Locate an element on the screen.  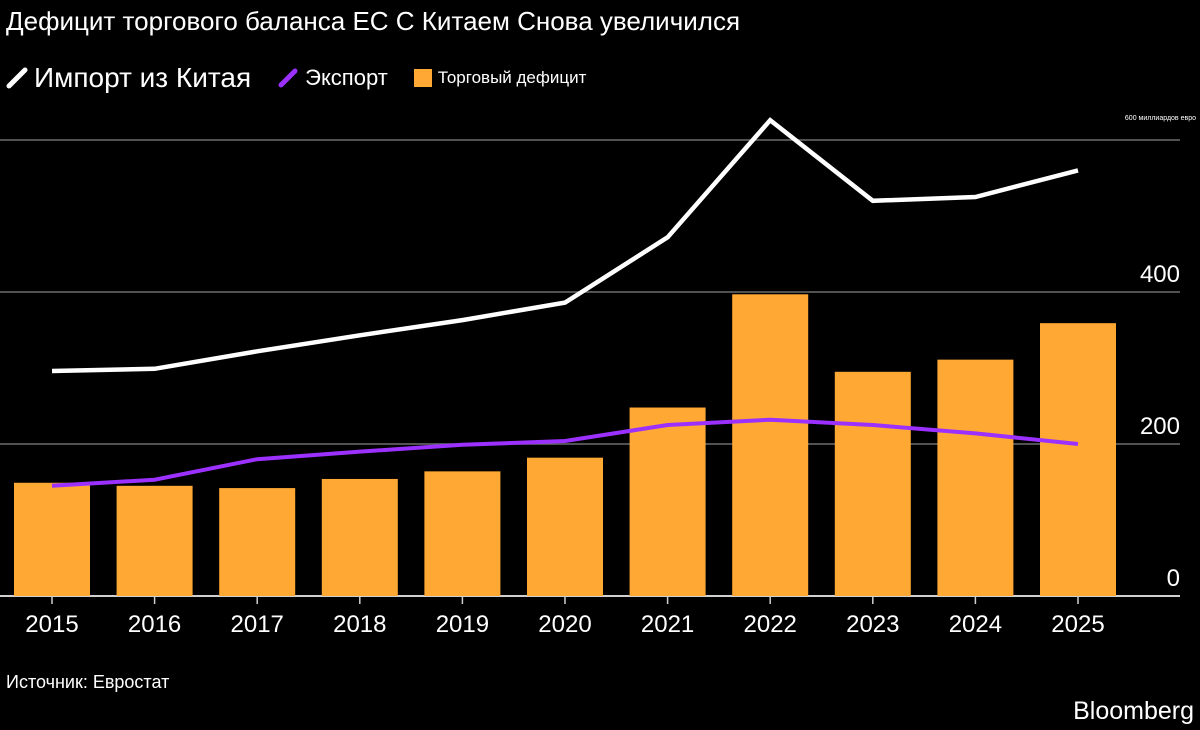
x-tick-label: 2025 is located at coordinates (1077, 624).